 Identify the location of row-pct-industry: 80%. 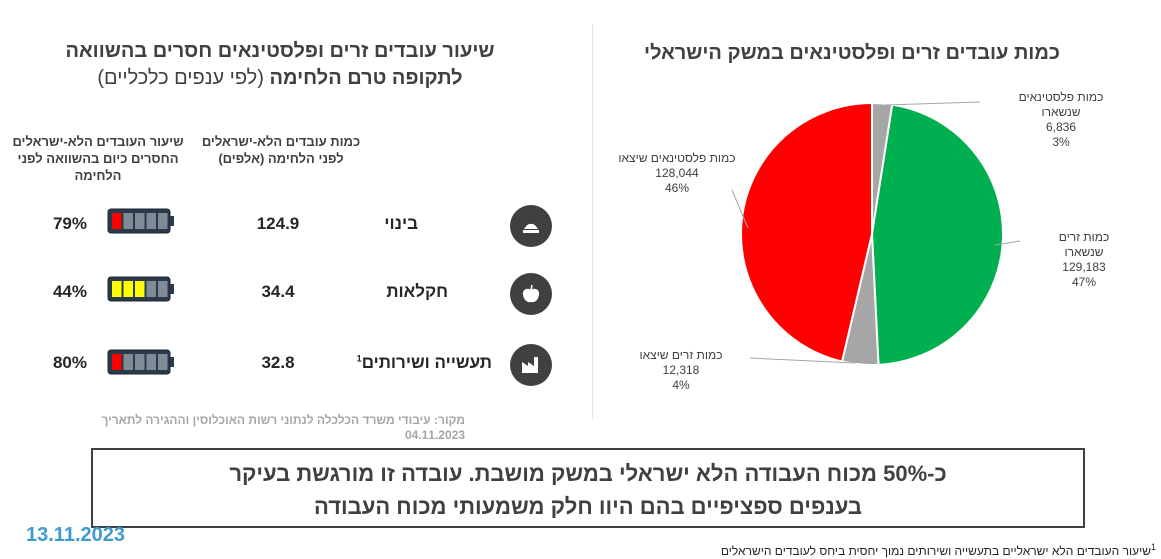
(69, 362).